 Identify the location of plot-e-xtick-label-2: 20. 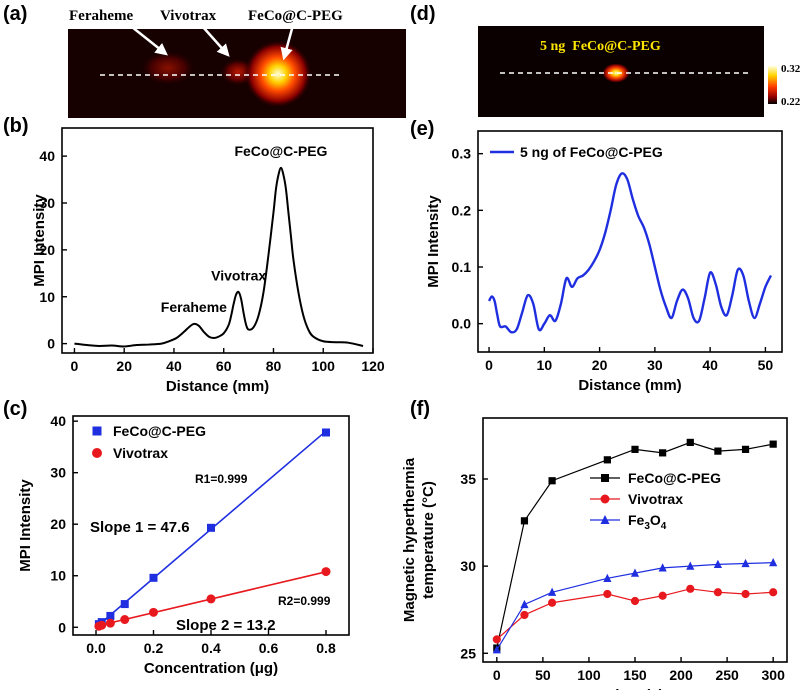
(600, 365).